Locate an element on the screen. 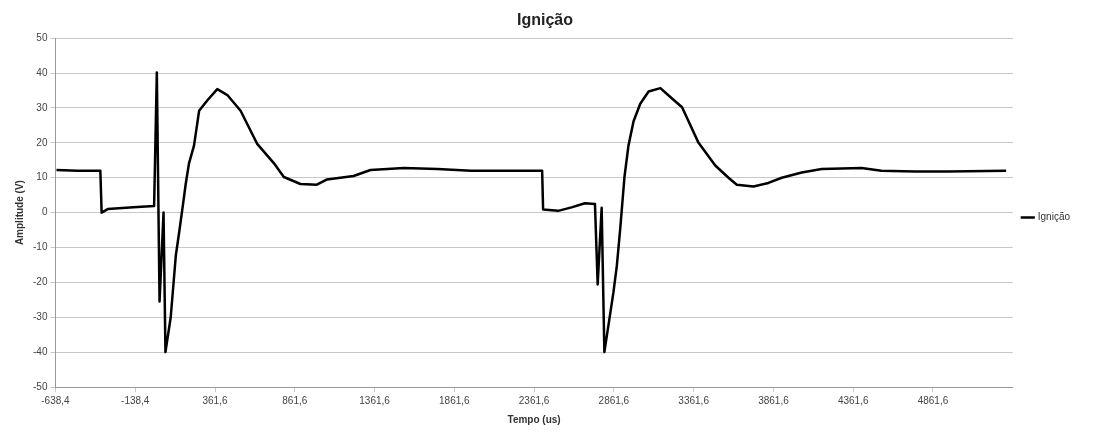  x-tick-label: 1861,6 is located at coordinates (455, 400).